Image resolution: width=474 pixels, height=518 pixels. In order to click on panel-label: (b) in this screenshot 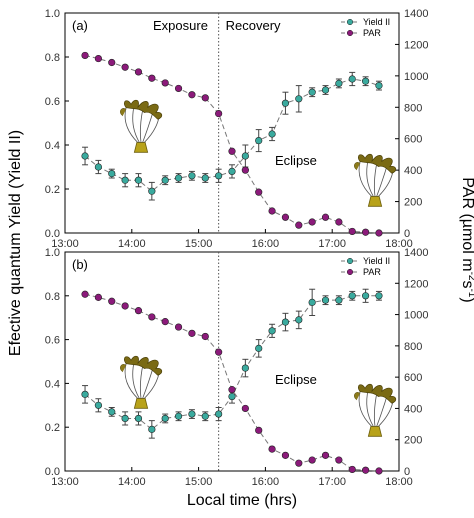, I will do `click(80, 264)`.